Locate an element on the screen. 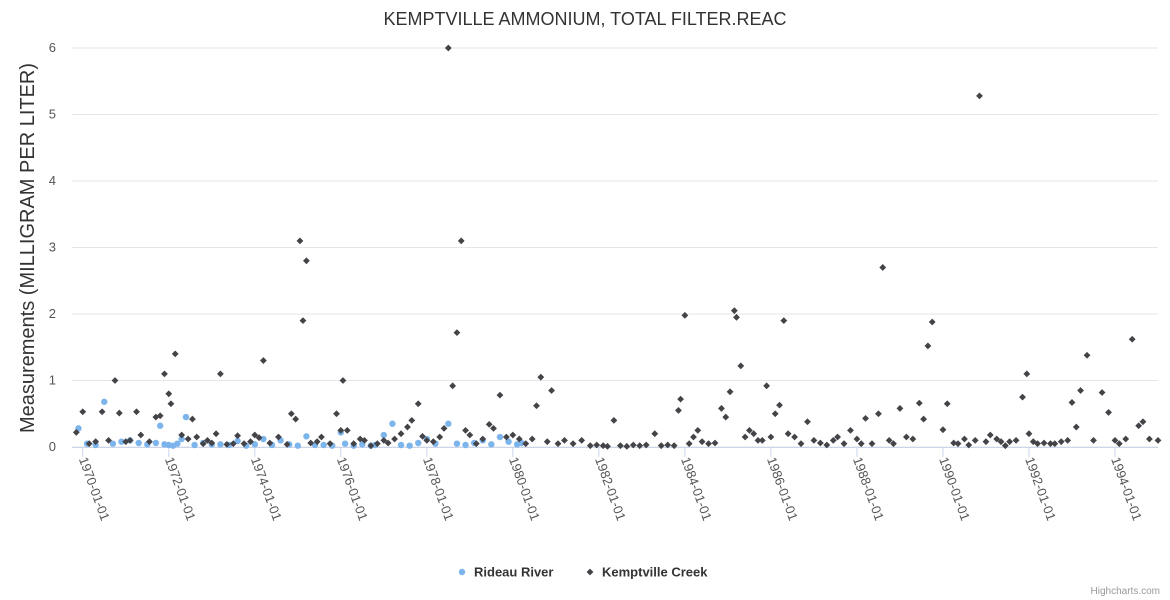 This screenshot has height=600, width=1170. credits-link: Highcharts.com is located at coordinates (1125, 591).